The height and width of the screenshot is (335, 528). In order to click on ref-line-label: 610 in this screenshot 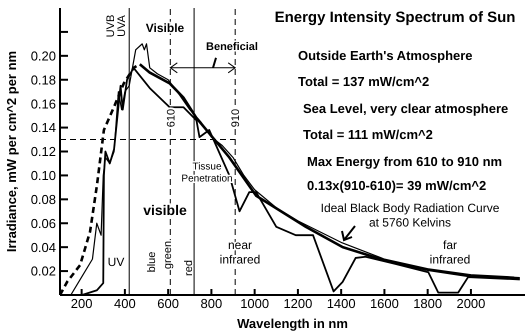, I will do `click(171, 118)`.